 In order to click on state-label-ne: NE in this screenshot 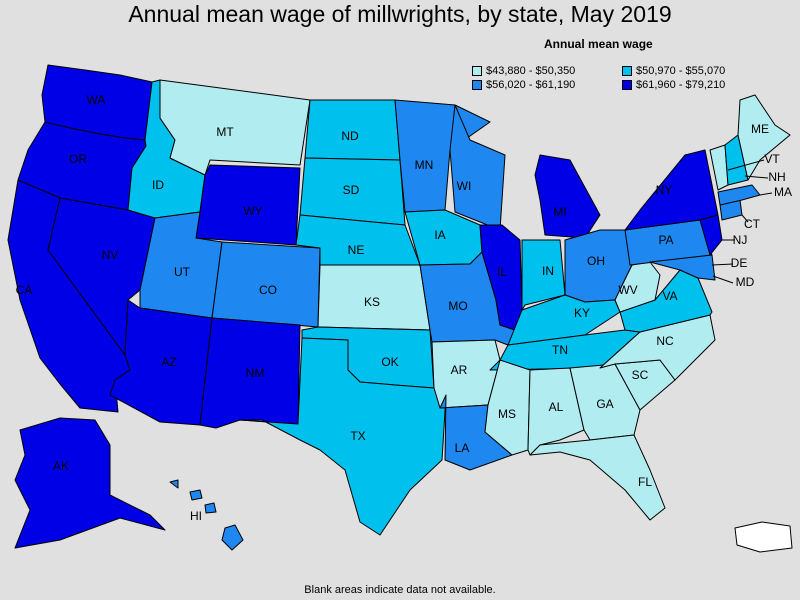, I will do `click(356, 250)`.